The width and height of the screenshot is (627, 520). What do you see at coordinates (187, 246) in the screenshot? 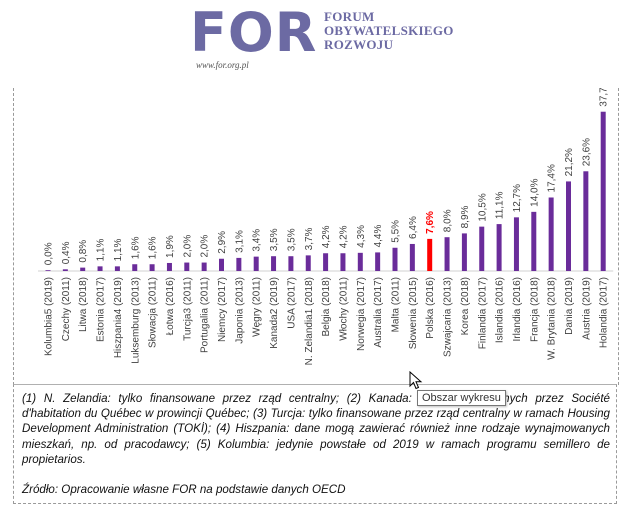
I see `data-label: 2,0%` at bounding box center [187, 246].